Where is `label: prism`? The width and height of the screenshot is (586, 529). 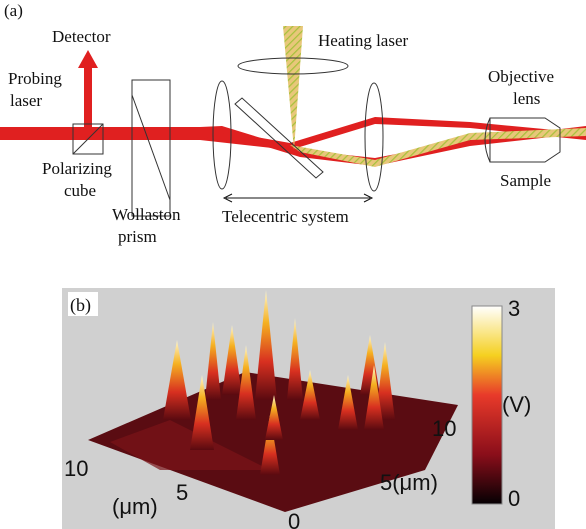
label: prism is located at coordinates (137, 236).